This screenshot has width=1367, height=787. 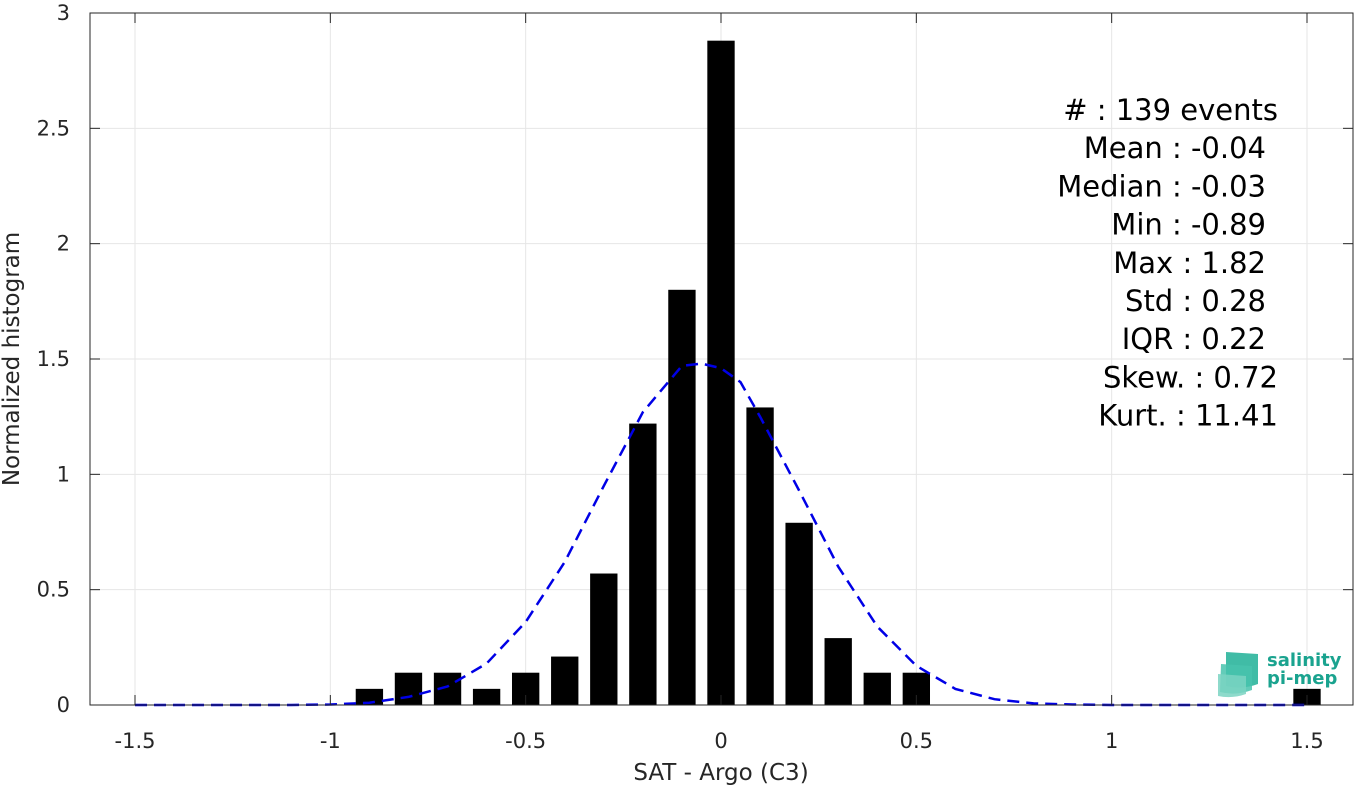 What do you see at coordinates (63, 474) in the screenshot?
I see `y-tick-label-2: 1` at bounding box center [63, 474].